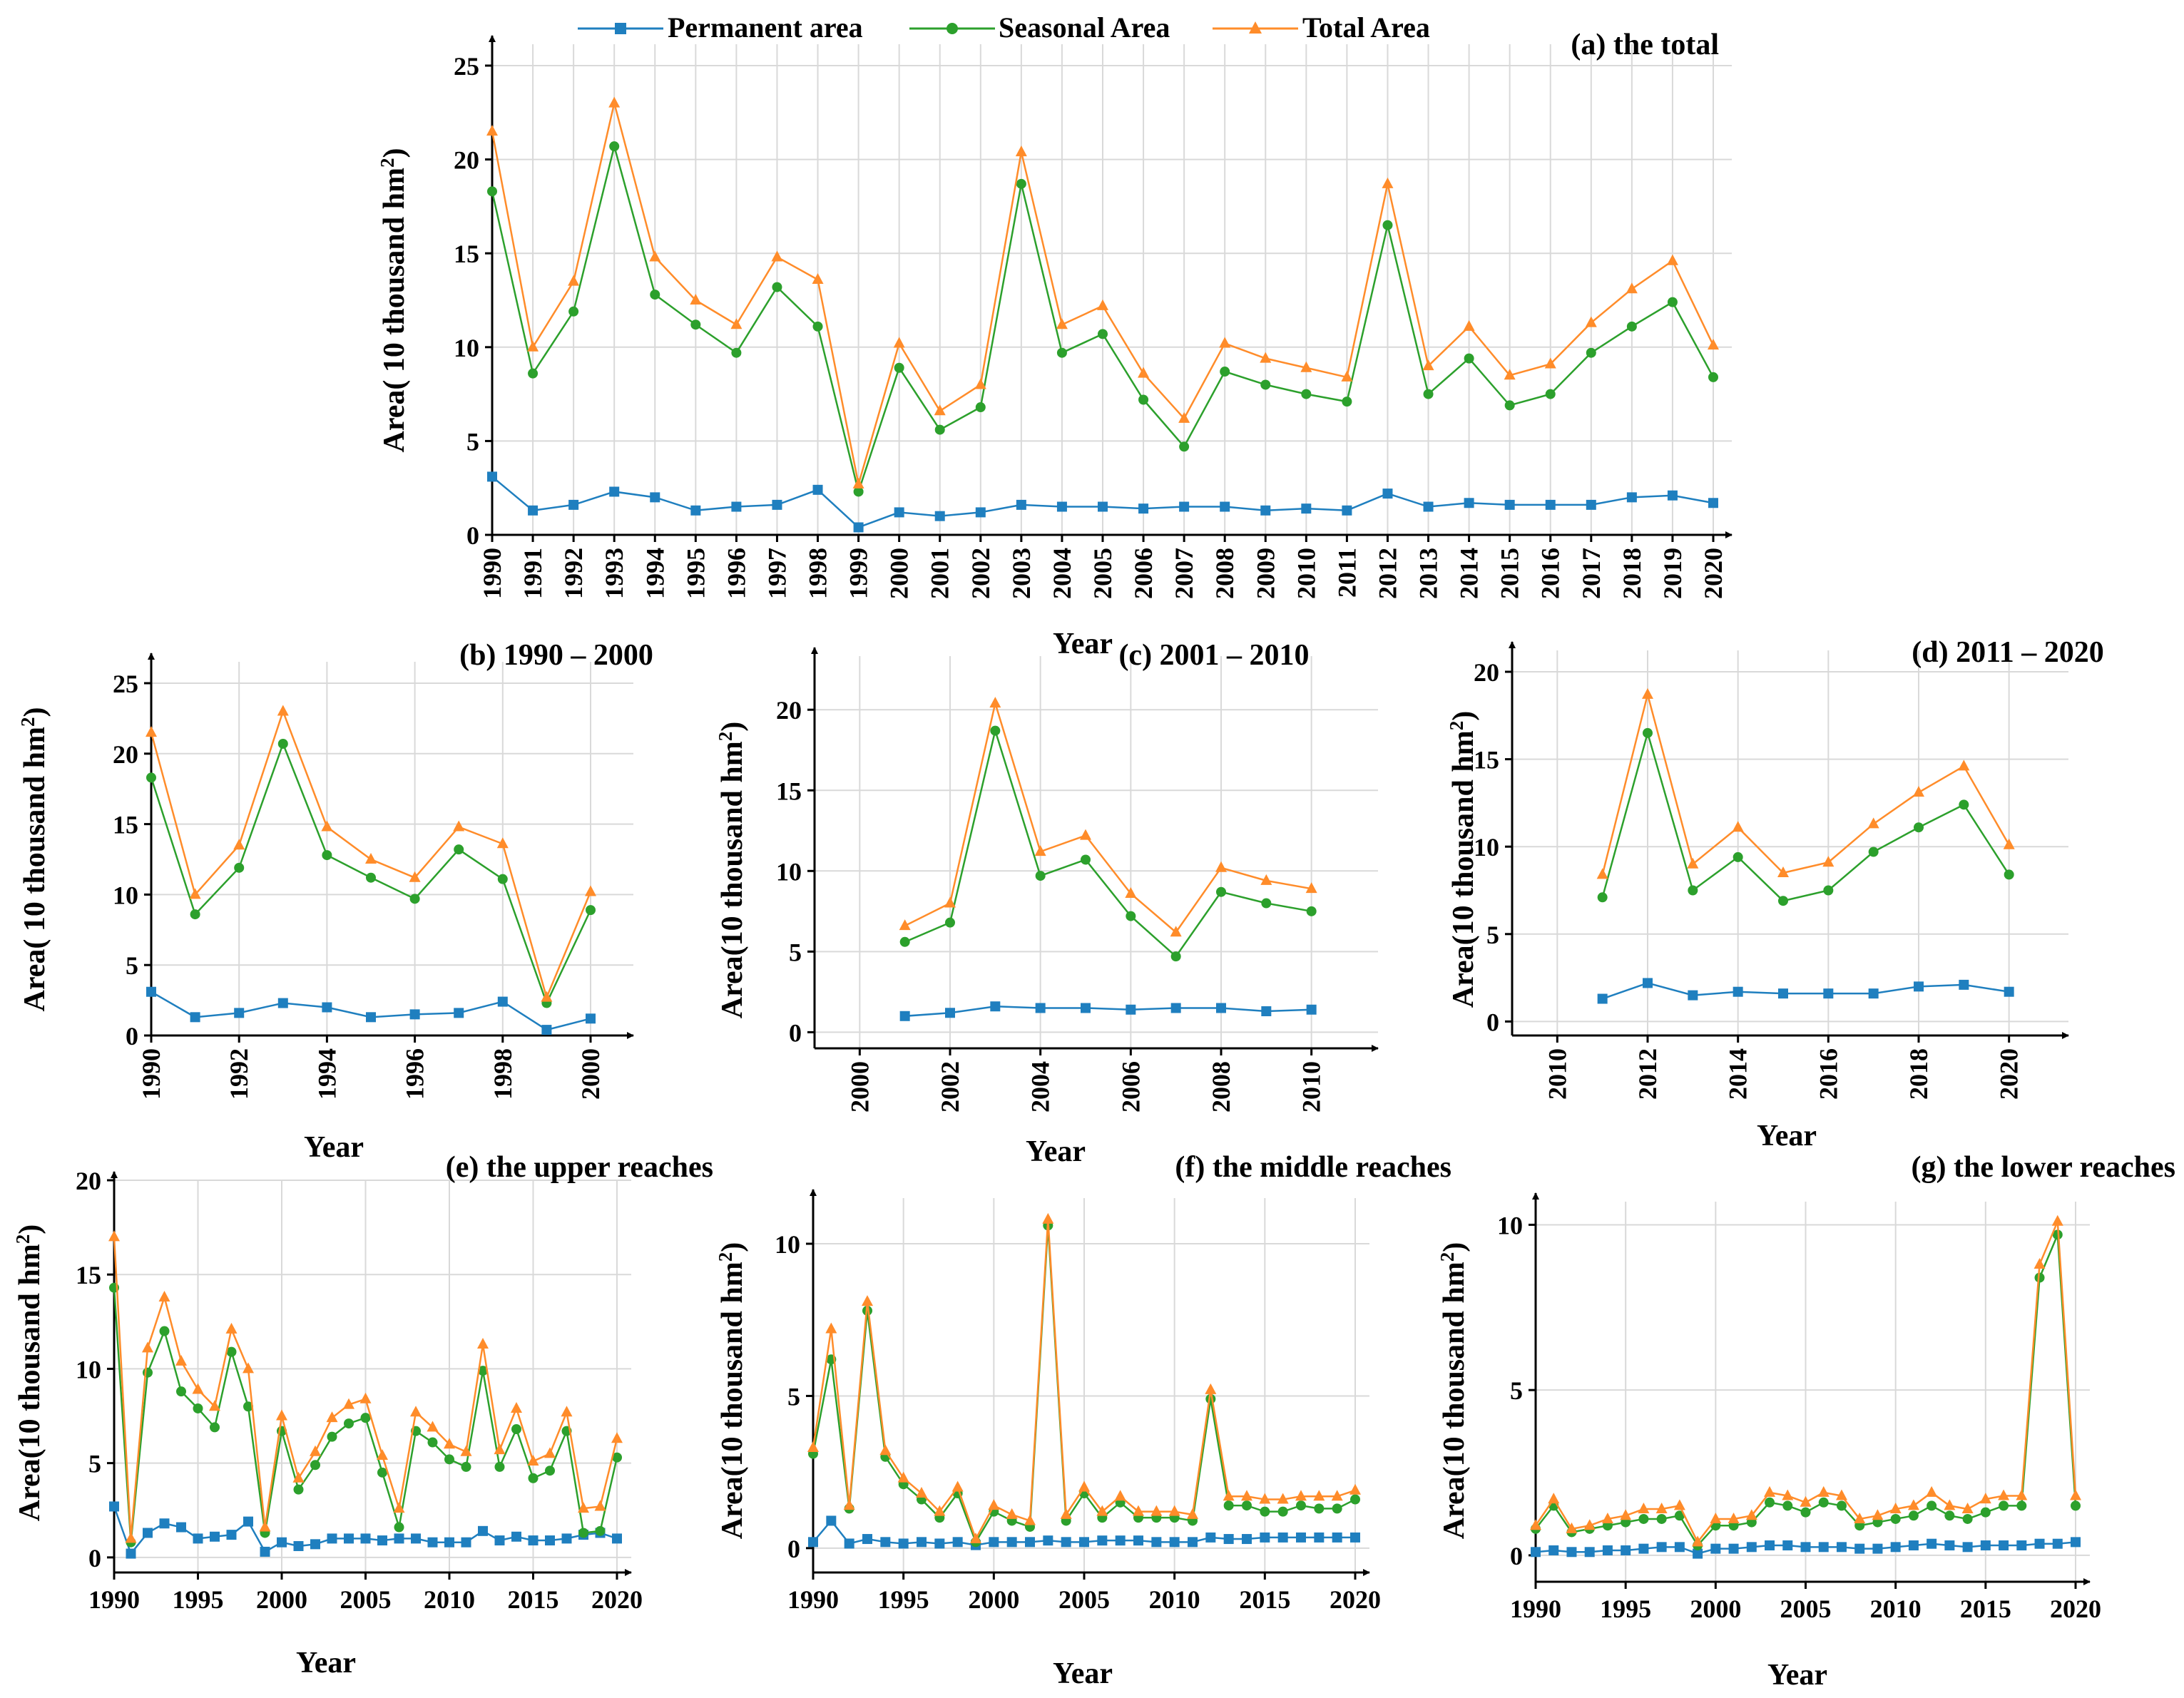 This screenshot has height=1698, width=2184. Describe the element at coordinates (614, 573) in the screenshot. I see `x-tick-label: 1993` at that location.